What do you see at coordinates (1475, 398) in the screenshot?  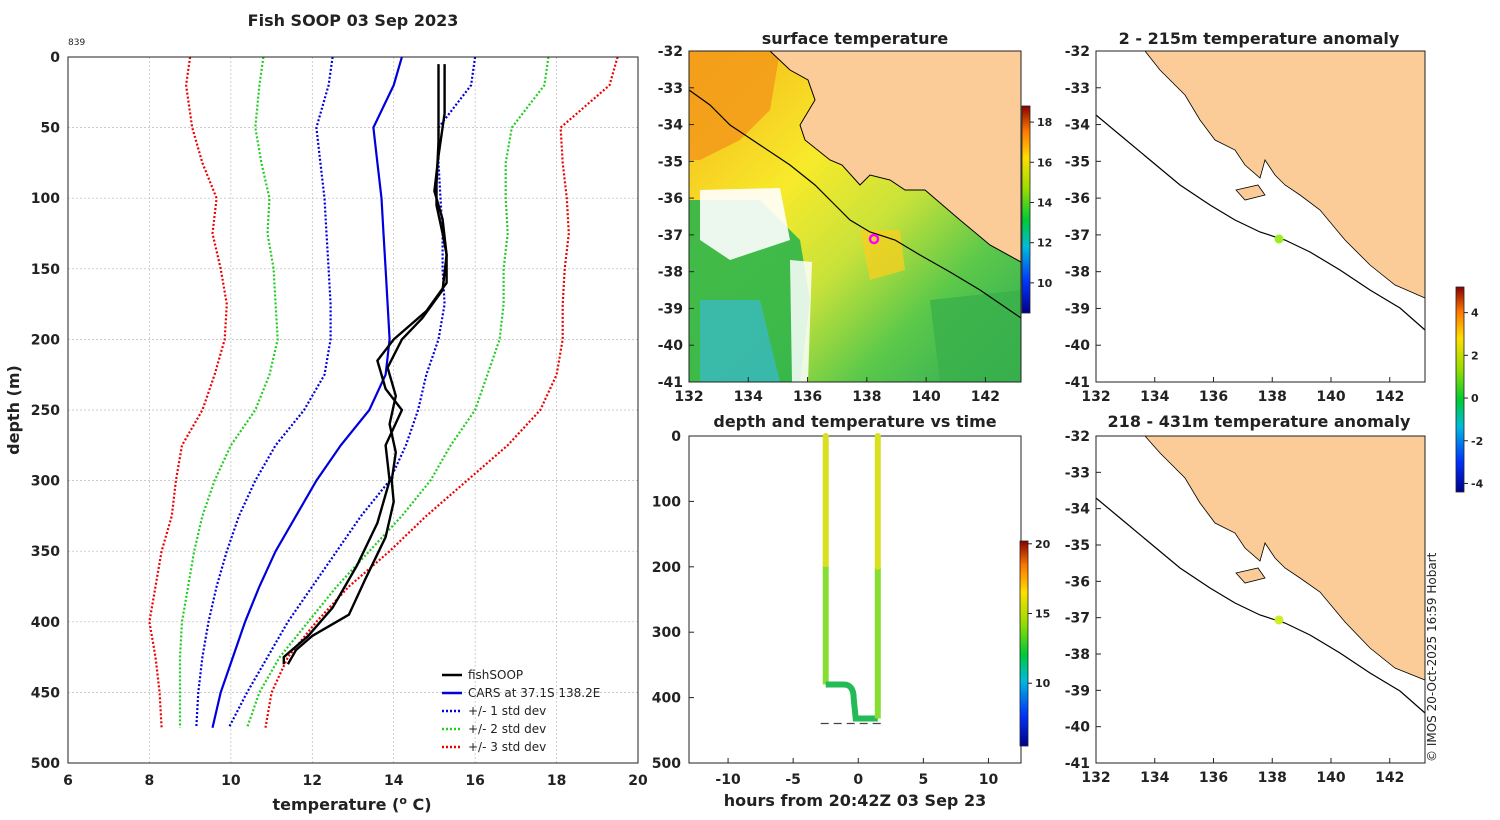 I see `anomaly-colorbar-tick-label: 0` at bounding box center [1475, 398].